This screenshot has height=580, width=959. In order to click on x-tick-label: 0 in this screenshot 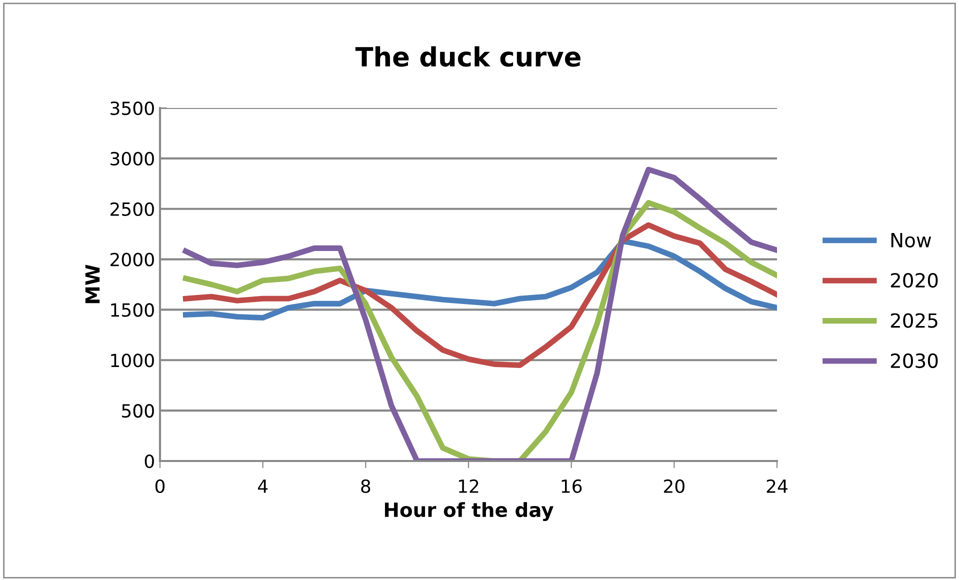, I will do `click(160, 486)`.